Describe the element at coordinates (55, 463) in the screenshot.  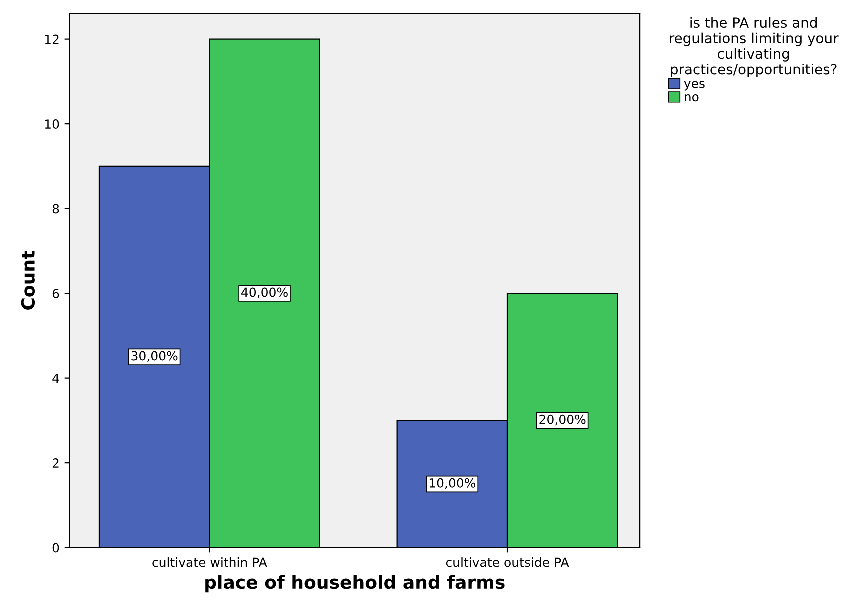
I see `y-tick-label: 2` at that location.